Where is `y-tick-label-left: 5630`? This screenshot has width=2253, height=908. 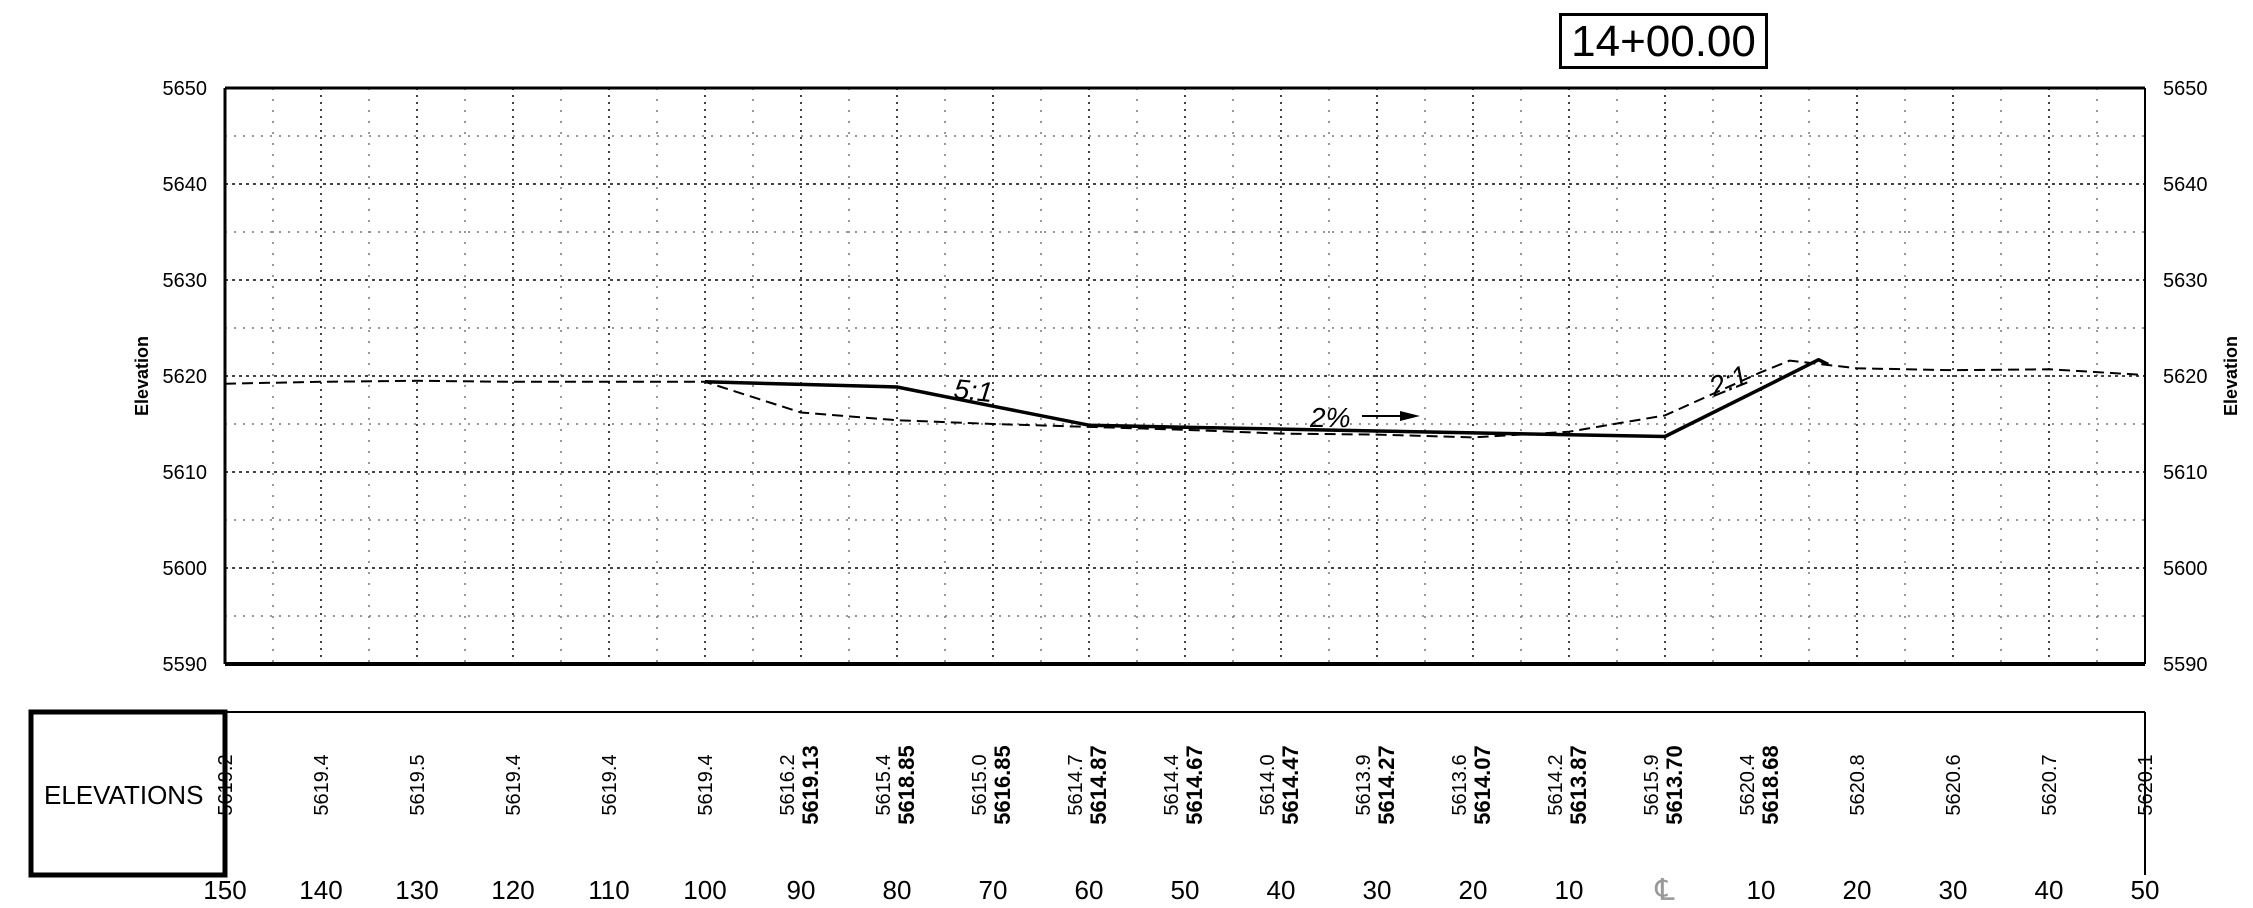 y-tick-label-left: 5630 is located at coordinates (185, 281).